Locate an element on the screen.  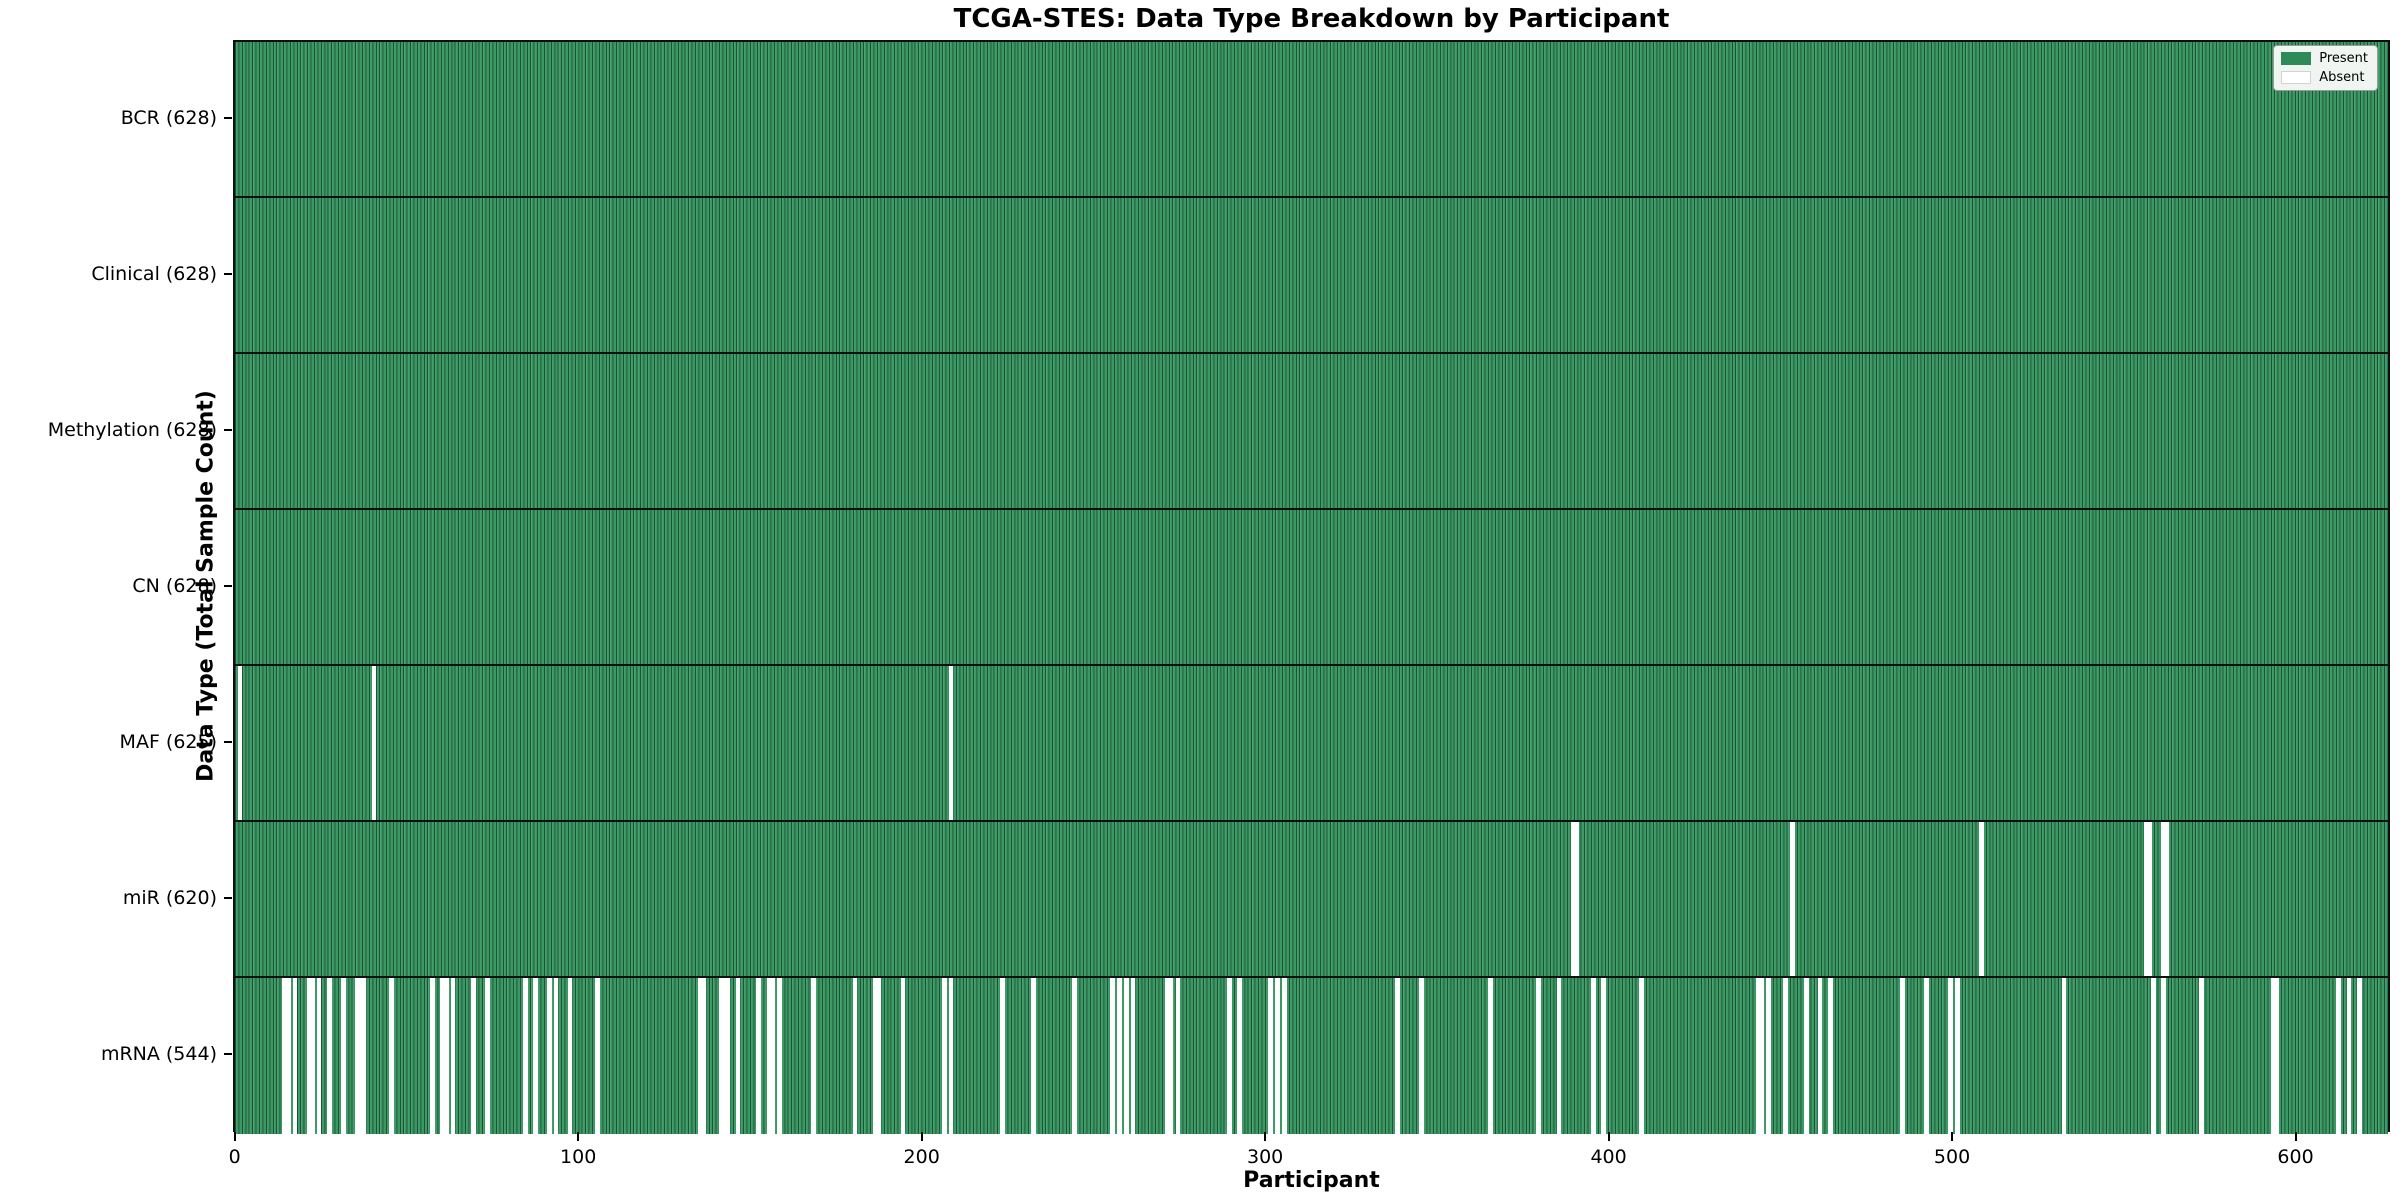
y-tick-label: Clinical (628) is located at coordinates (154, 274).